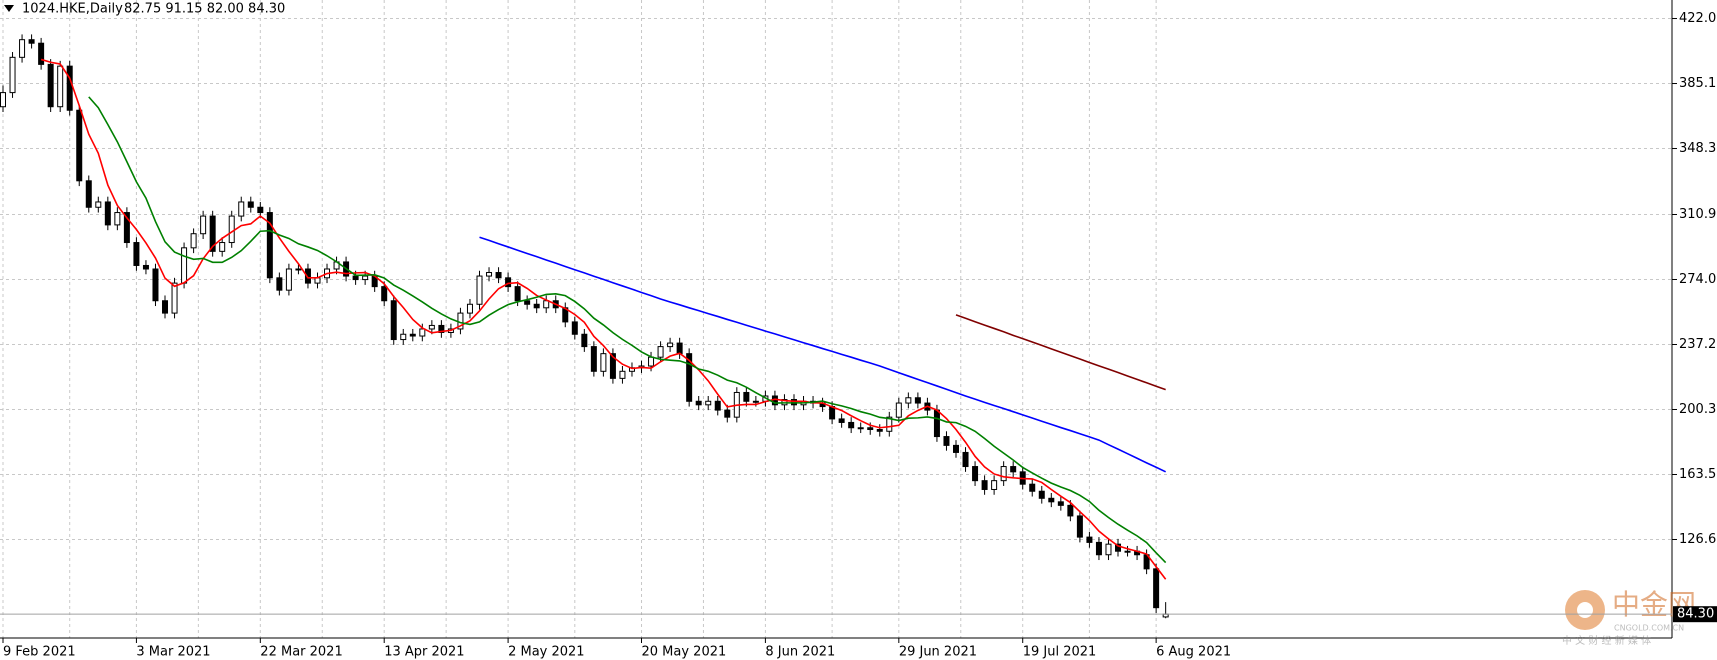  Describe the element at coordinates (204, 9) in the screenshot. I see `ohlc-text: 82.75 91.15 82.00 84.30` at that location.